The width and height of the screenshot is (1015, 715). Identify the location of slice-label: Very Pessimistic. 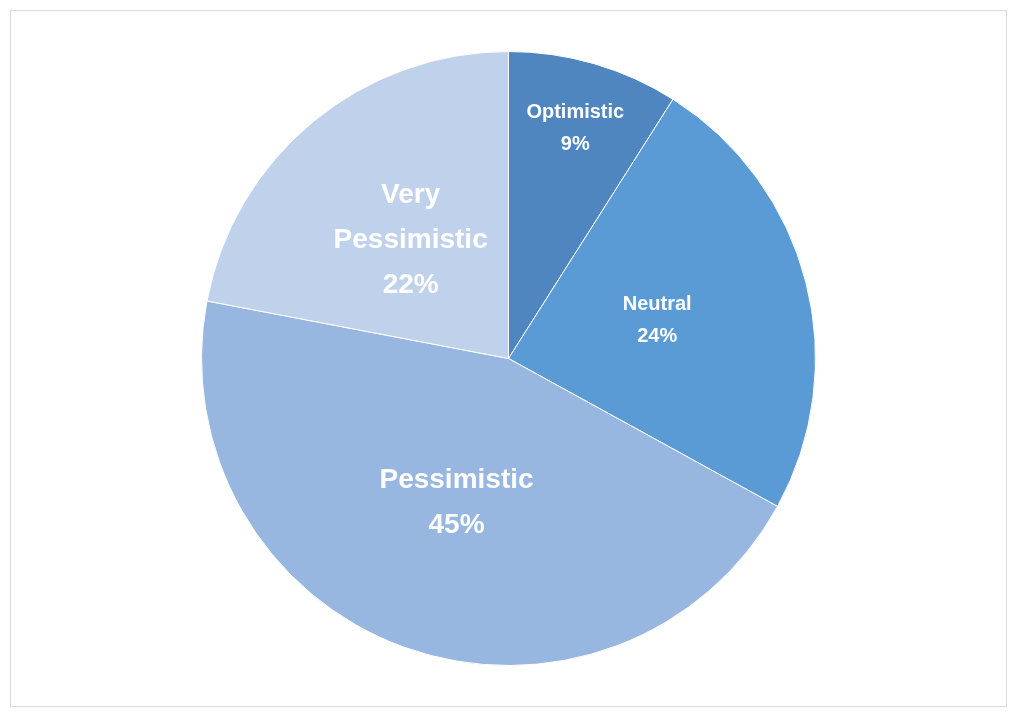
(410, 216).